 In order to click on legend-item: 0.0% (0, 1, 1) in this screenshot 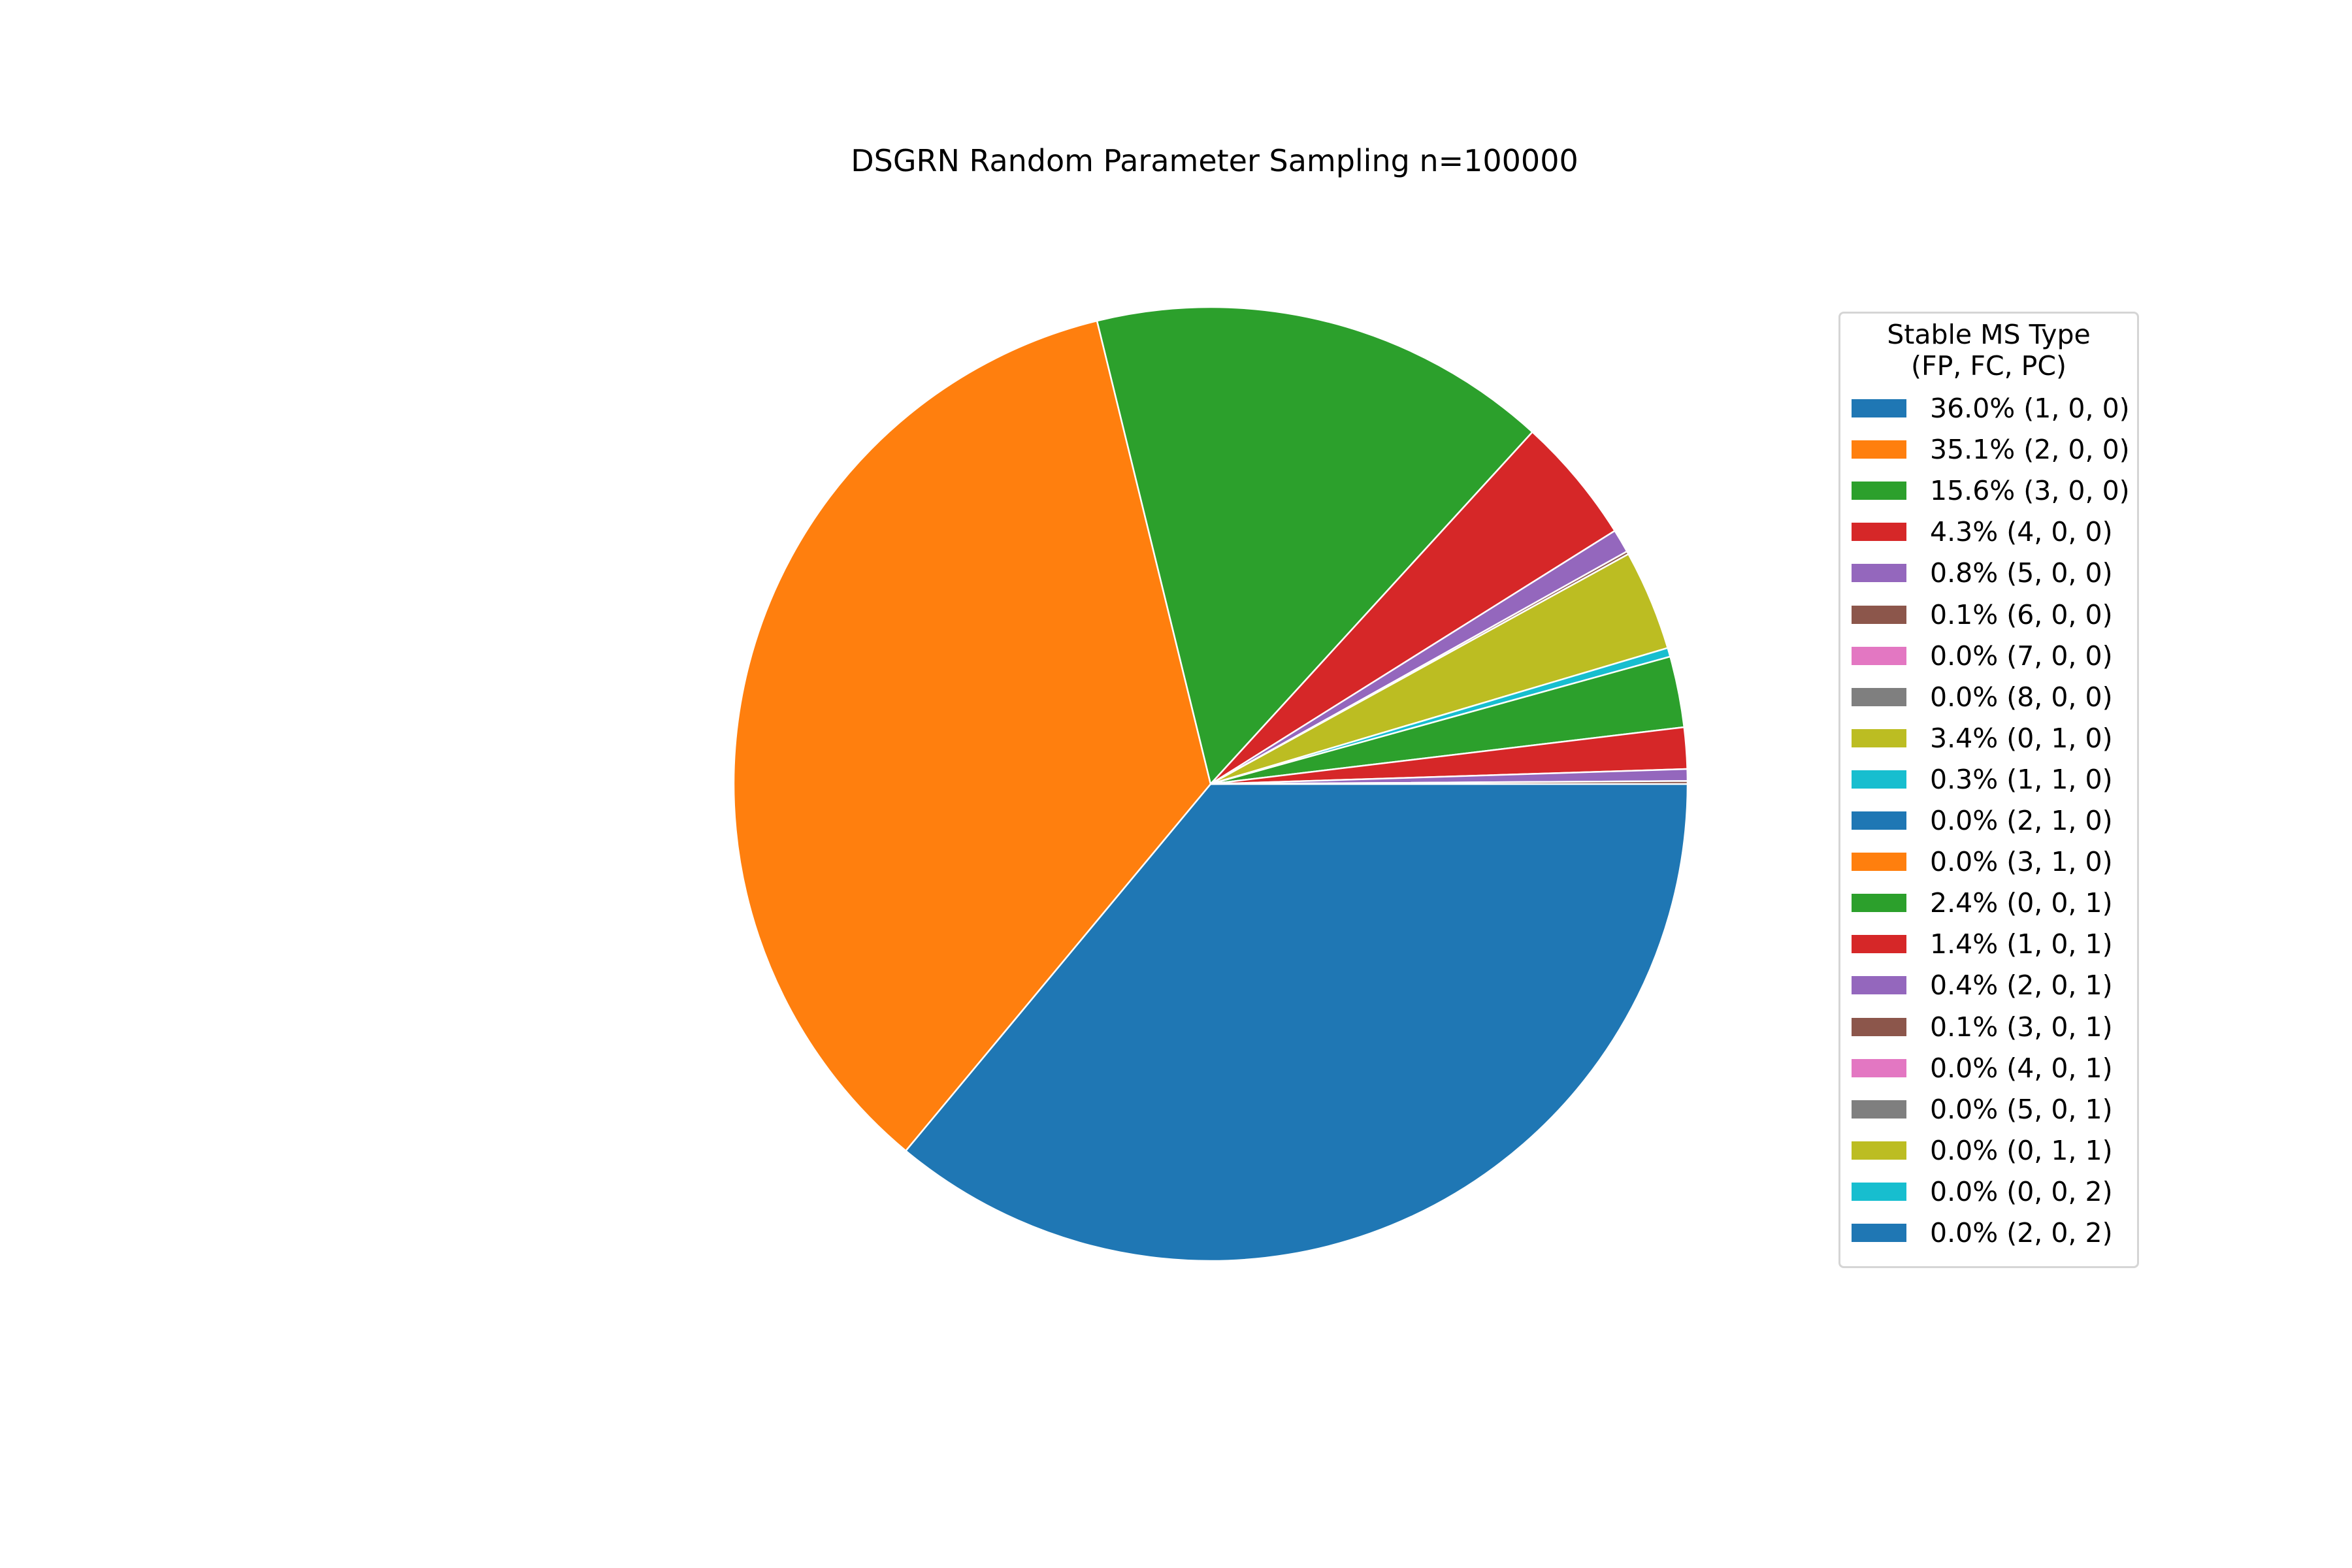, I will do `click(1992, 1149)`.